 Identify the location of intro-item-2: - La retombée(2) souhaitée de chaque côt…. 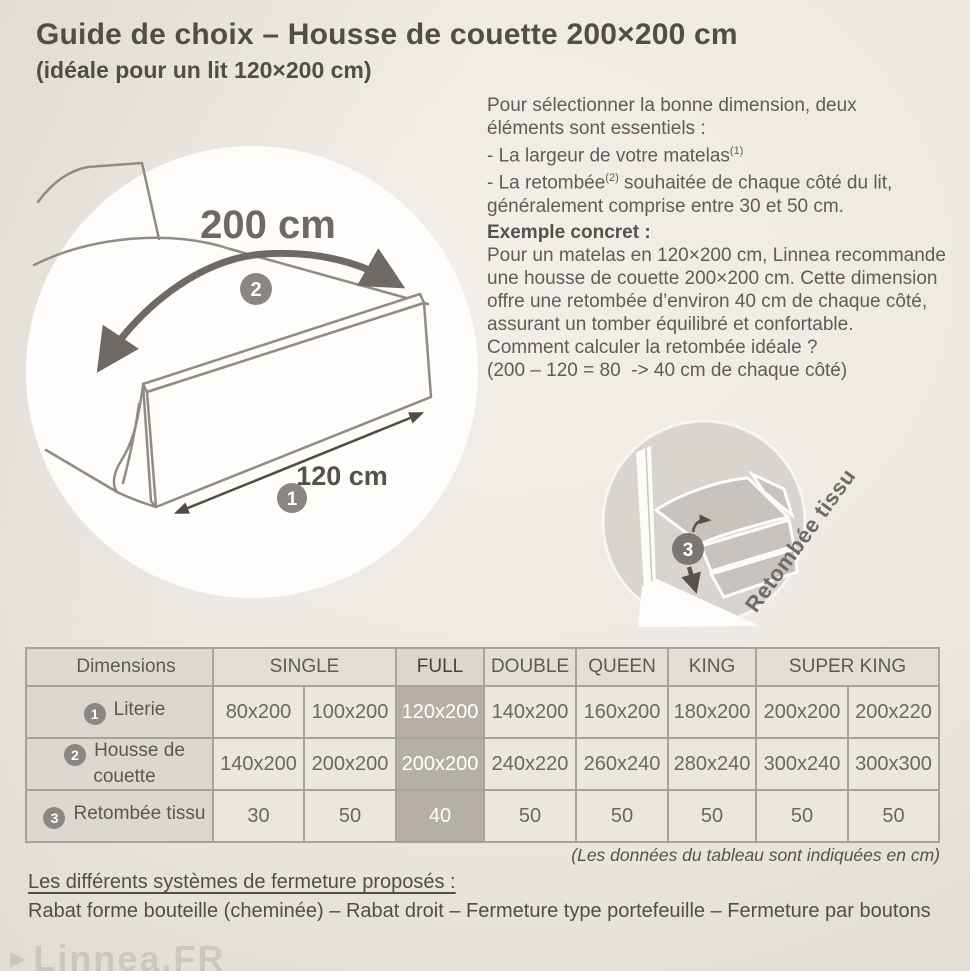
(713, 192).